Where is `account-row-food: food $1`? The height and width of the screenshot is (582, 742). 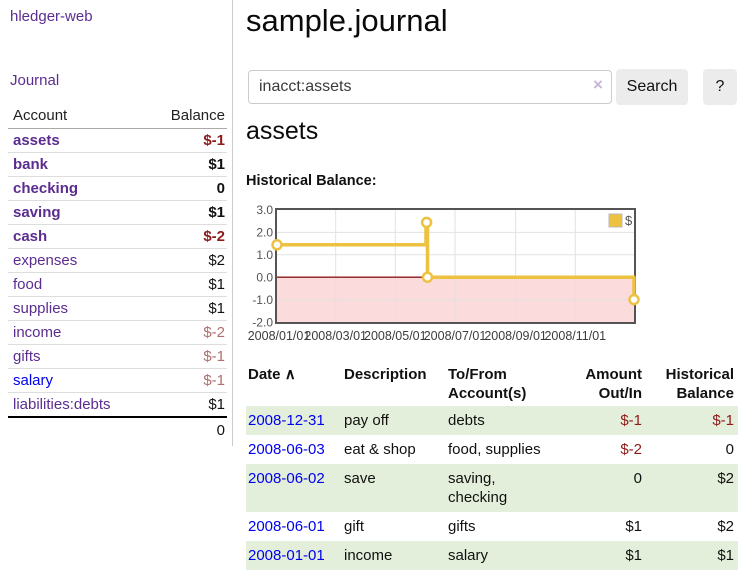 account-row-food: food $1 is located at coordinates (117, 284).